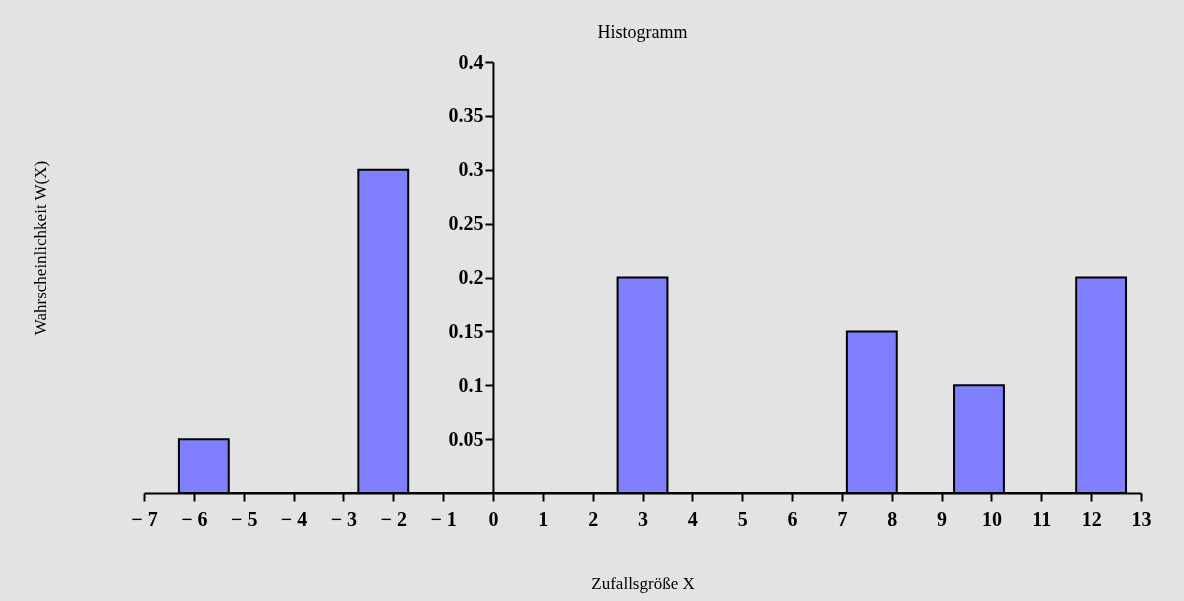 The image size is (1184, 601). Describe the element at coordinates (1042, 518) in the screenshot. I see `x-tick-label: 11` at that location.